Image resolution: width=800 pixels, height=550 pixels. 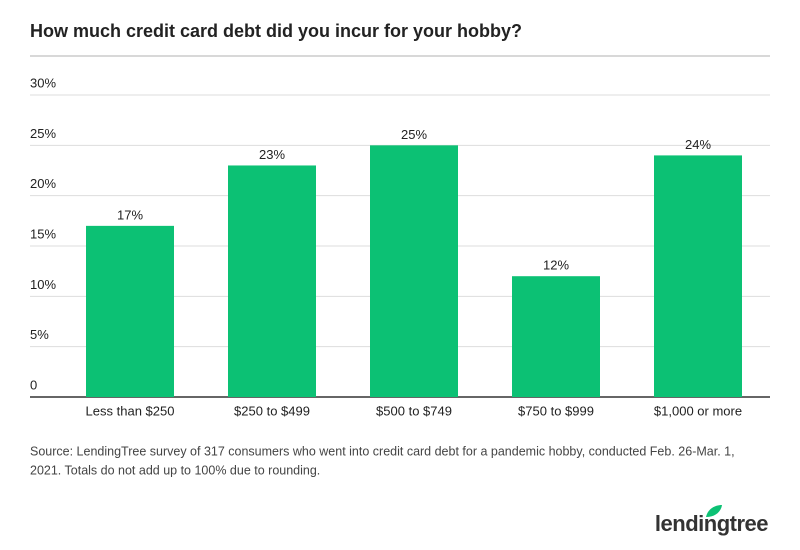 What do you see at coordinates (556, 410) in the screenshot?
I see `x-tick-label: $750 to $999` at bounding box center [556, 410].